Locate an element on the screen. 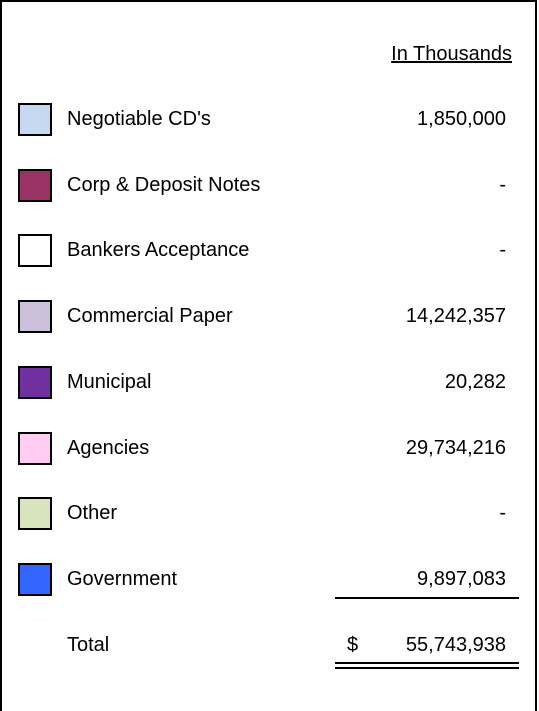 The image size is (539, 711). row-label: Corp & Deposit Notes is located at coordinates (164, 184).